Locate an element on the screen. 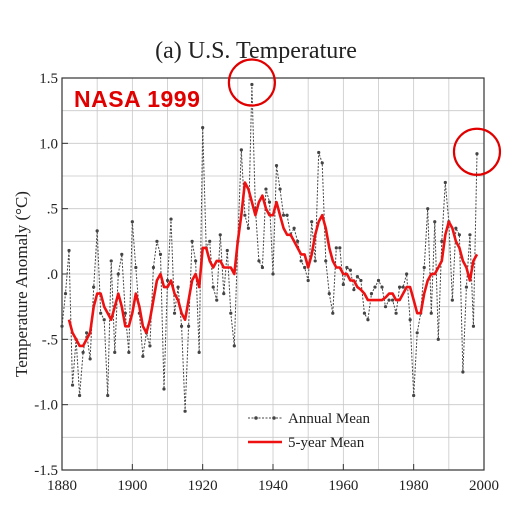 The image size is (512, 512). y-tick-label: -1.5 is located at coordinates (46, 471).